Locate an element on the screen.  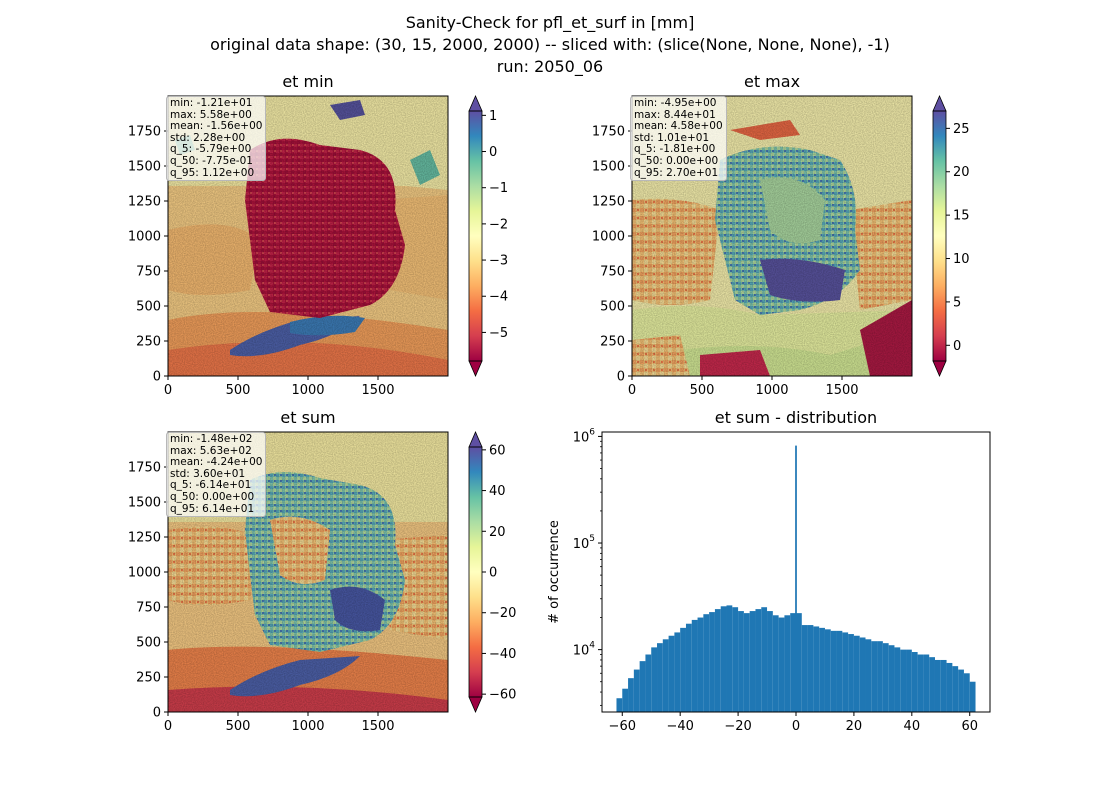
et-min-title: et min is located at coordinates (308, 81).